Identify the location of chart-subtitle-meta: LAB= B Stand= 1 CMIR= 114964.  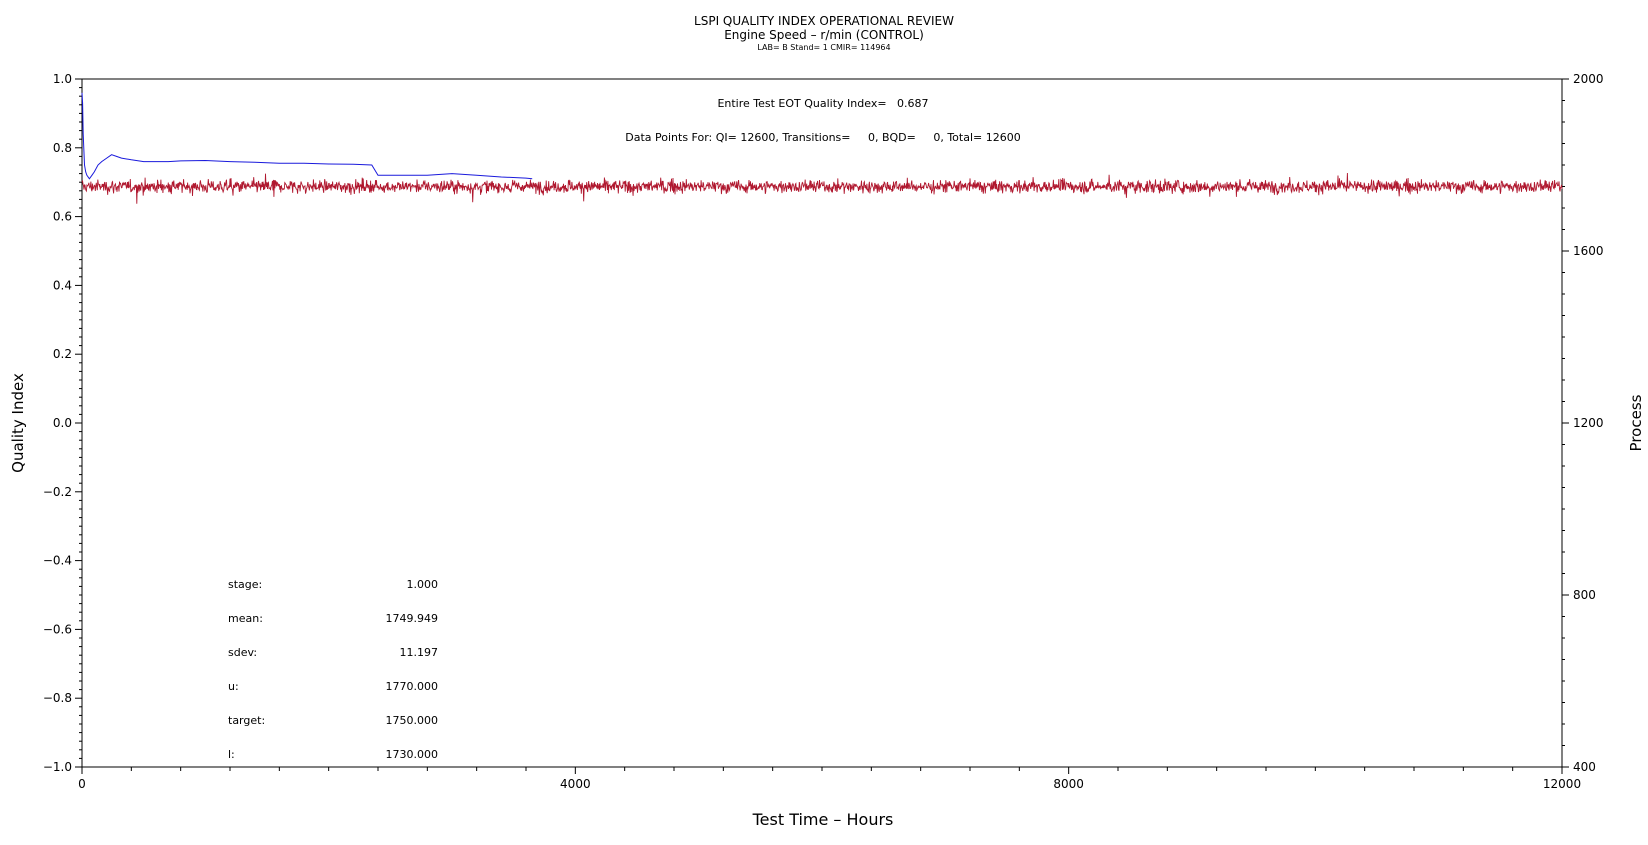
(824, 47).